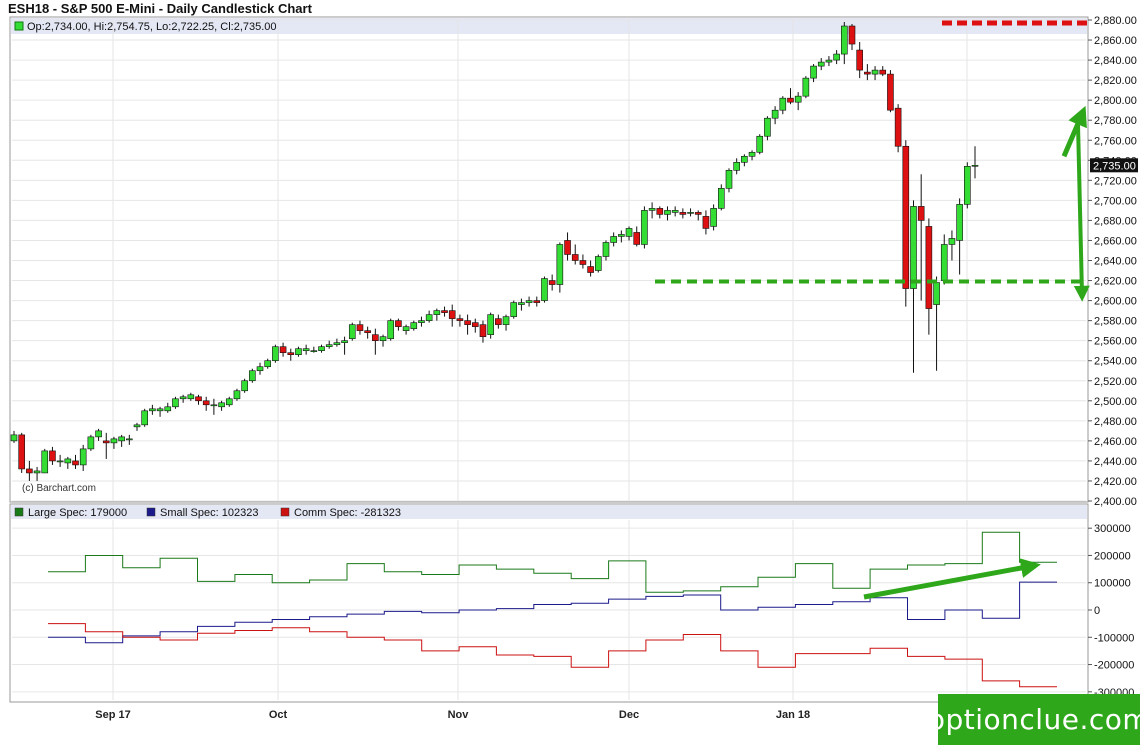  I want to click on cot-legend-swatch, so click(151, 512).